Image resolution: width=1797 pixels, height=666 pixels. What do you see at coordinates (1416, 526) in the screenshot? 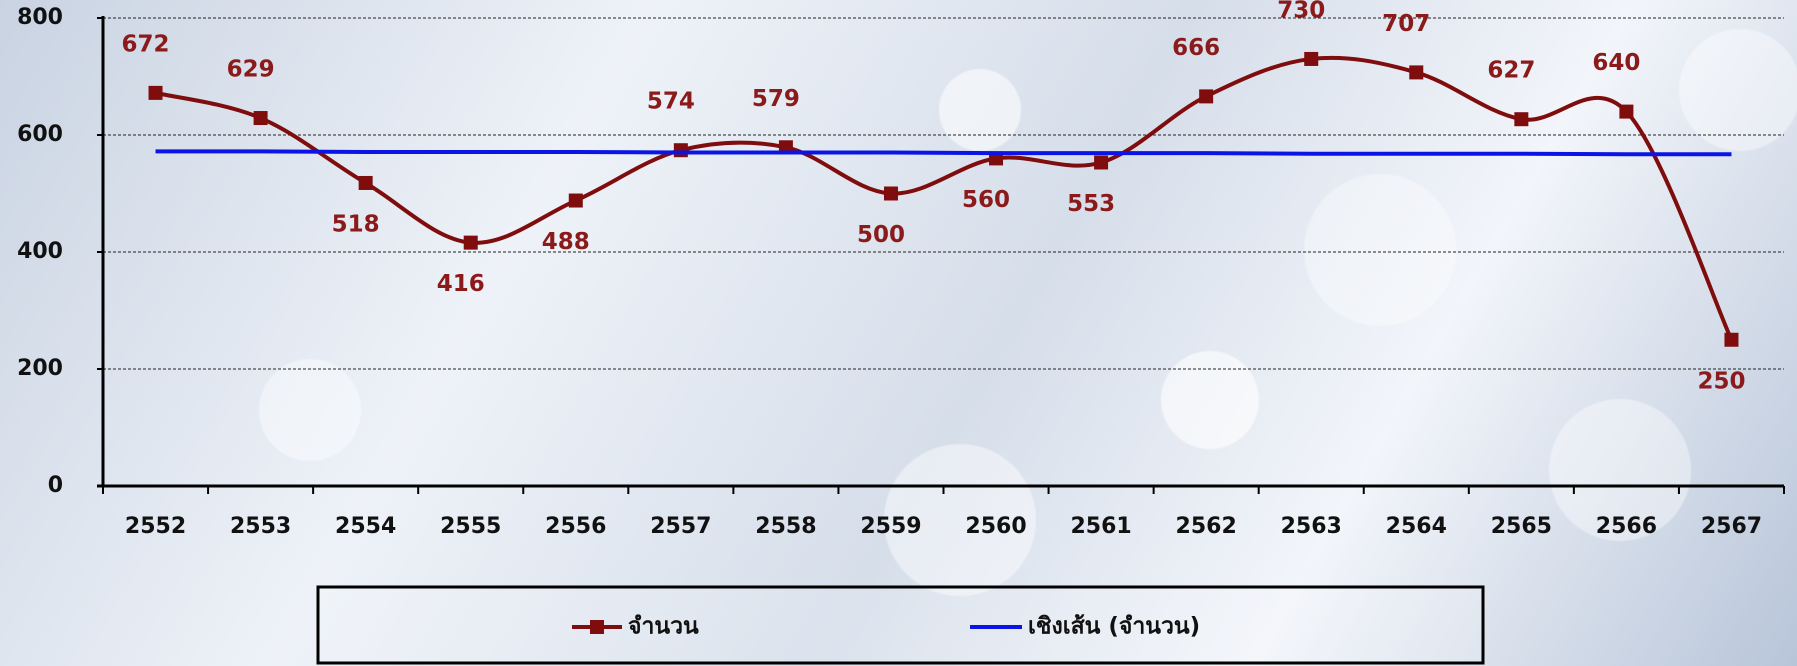
I see `x-tick-label: 2564` at bounding box center [1416, 526].